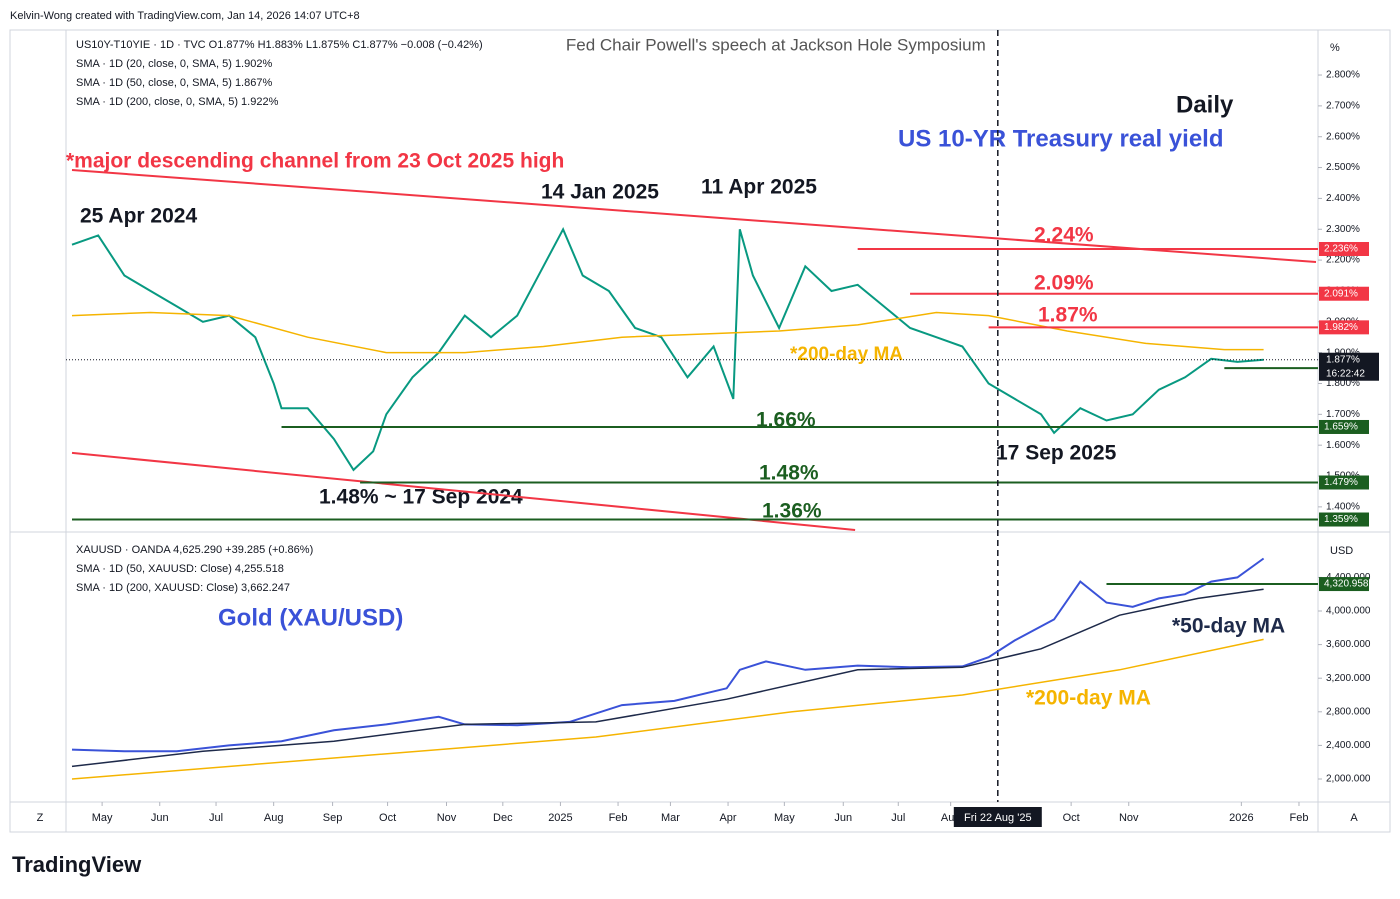  Describe the element at coordinates (1064, 235) in the screenshot. I see `annotation: 2.24%` at that location.